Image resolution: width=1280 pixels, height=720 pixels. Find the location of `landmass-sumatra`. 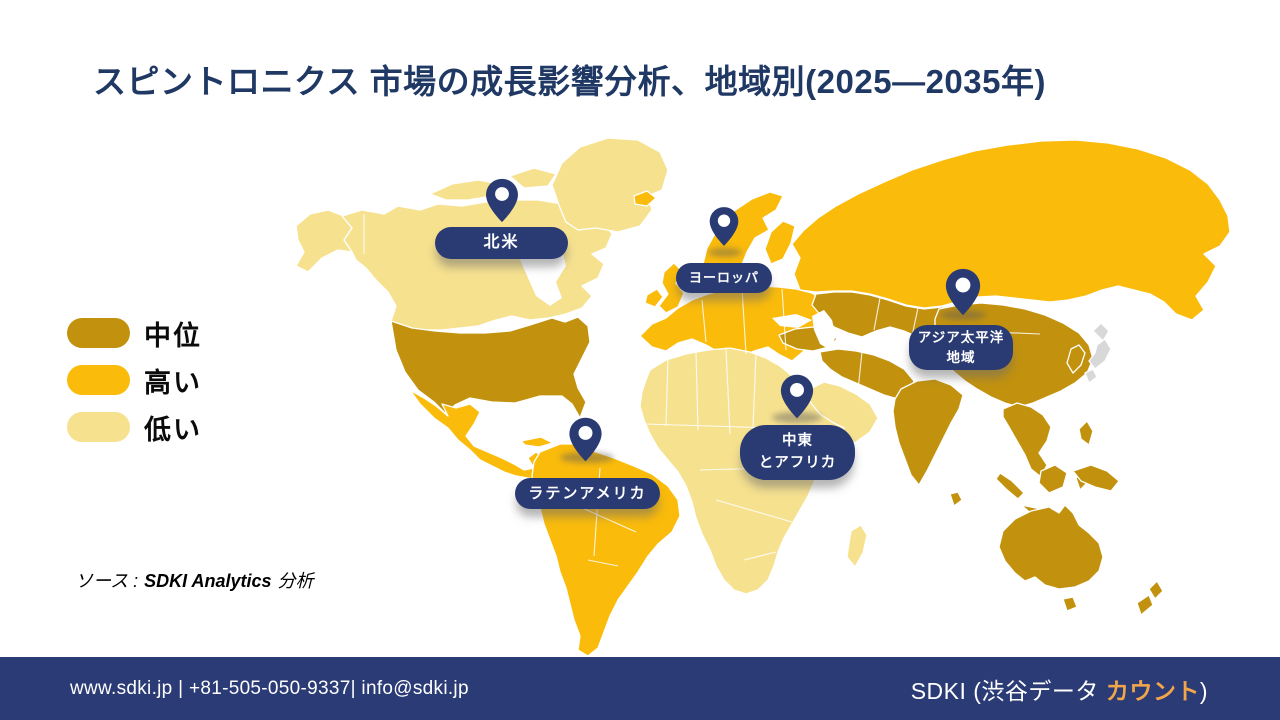

landmass-sumatra is located at coordinates (1010, 486).